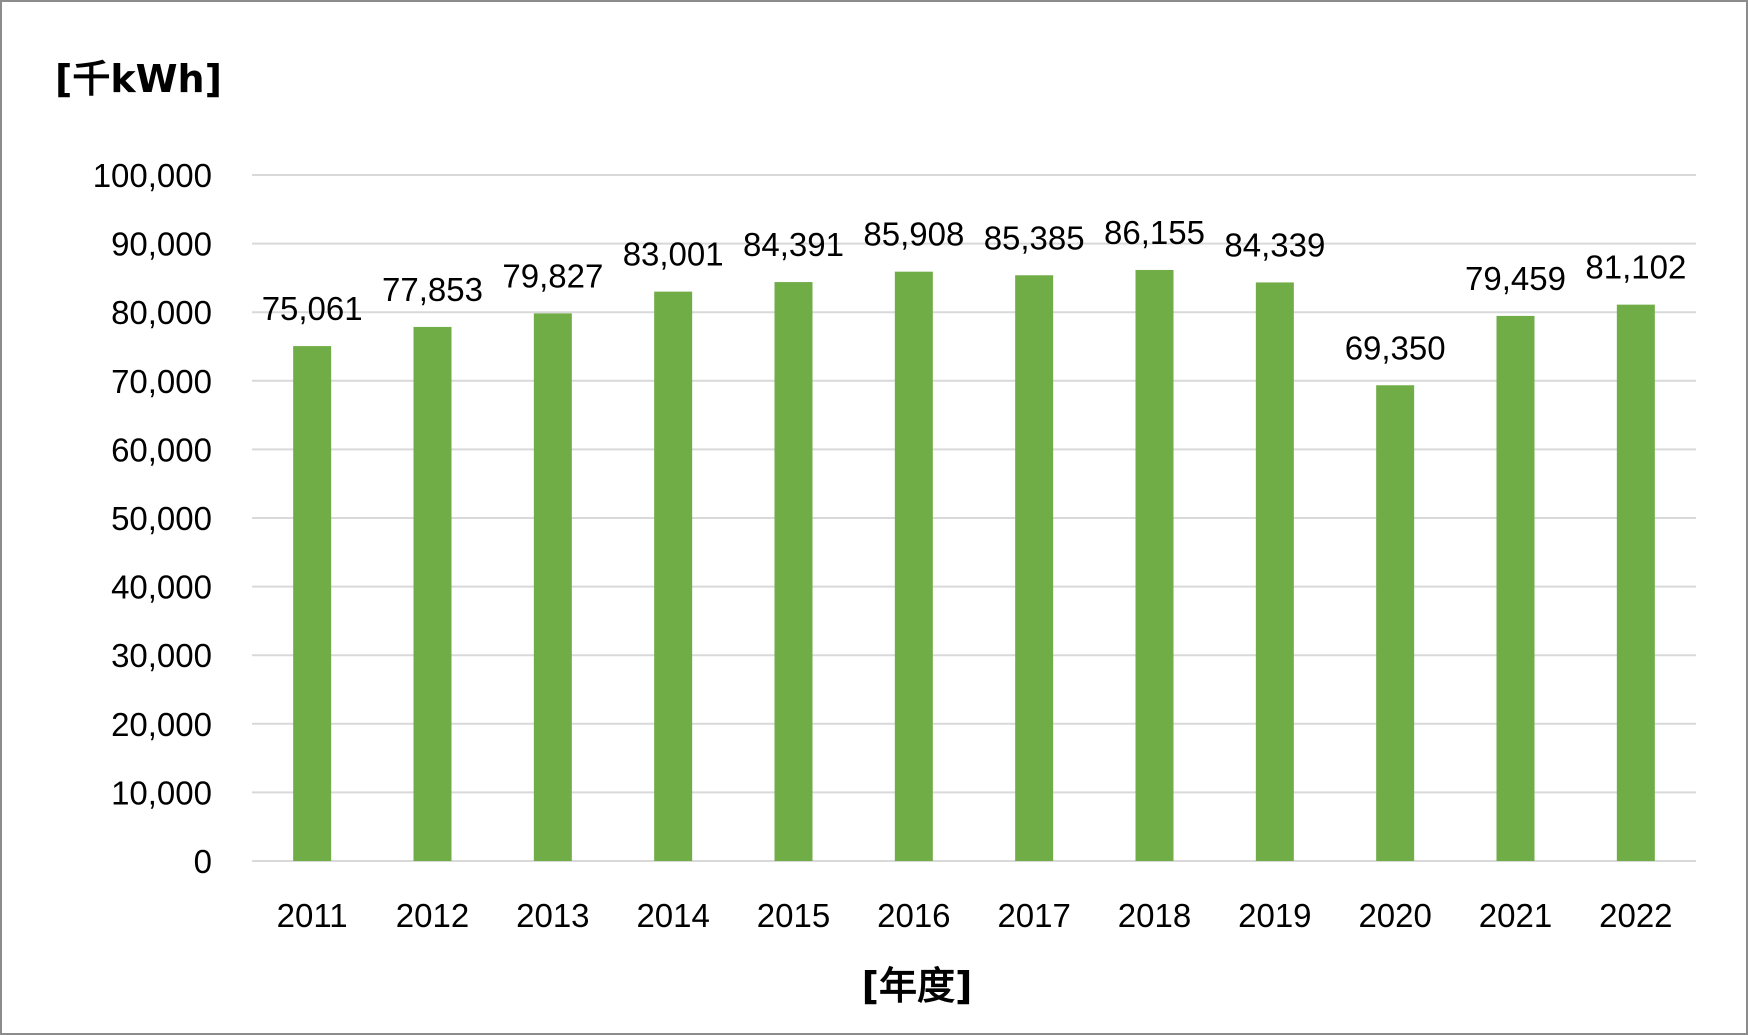 This screenshot has width=1748, height=1035. What do you see at coordinates (432, 593) in the screenshot?
I see `bar-2012` at bounding box center [432, 593].